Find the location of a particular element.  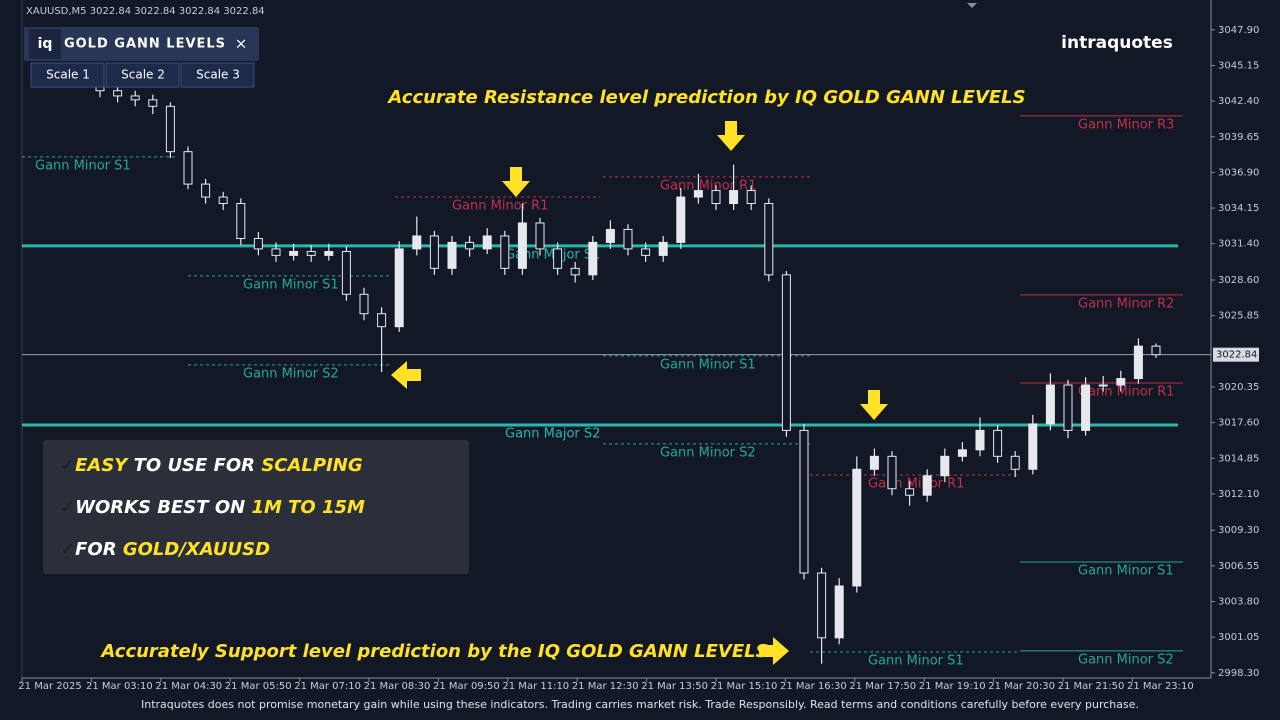

arrow-down is located at coordinates (874, 405).